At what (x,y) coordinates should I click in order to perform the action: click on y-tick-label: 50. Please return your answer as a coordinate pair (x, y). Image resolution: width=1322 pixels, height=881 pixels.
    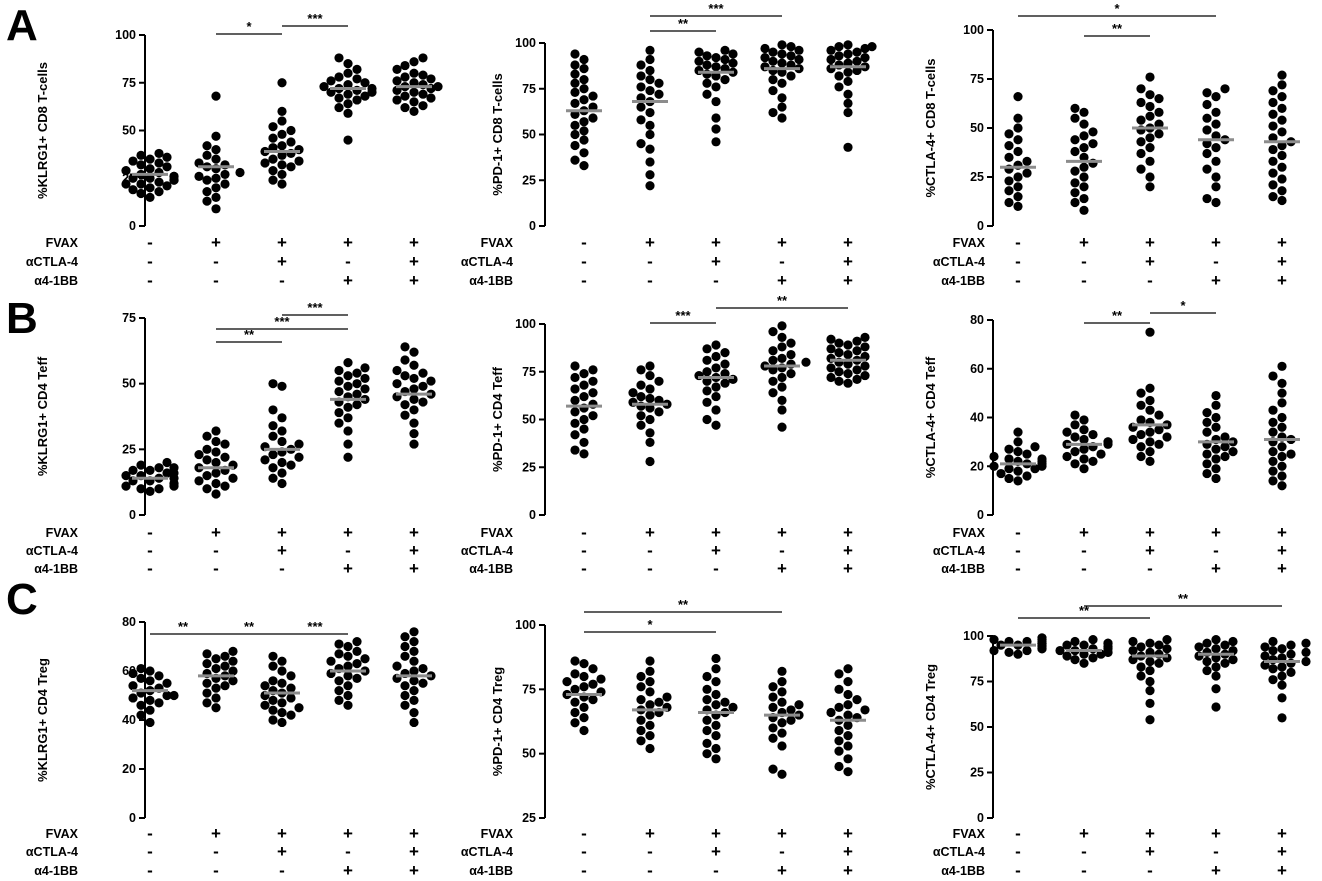
    Looking at the image, I should click on (129, 384).